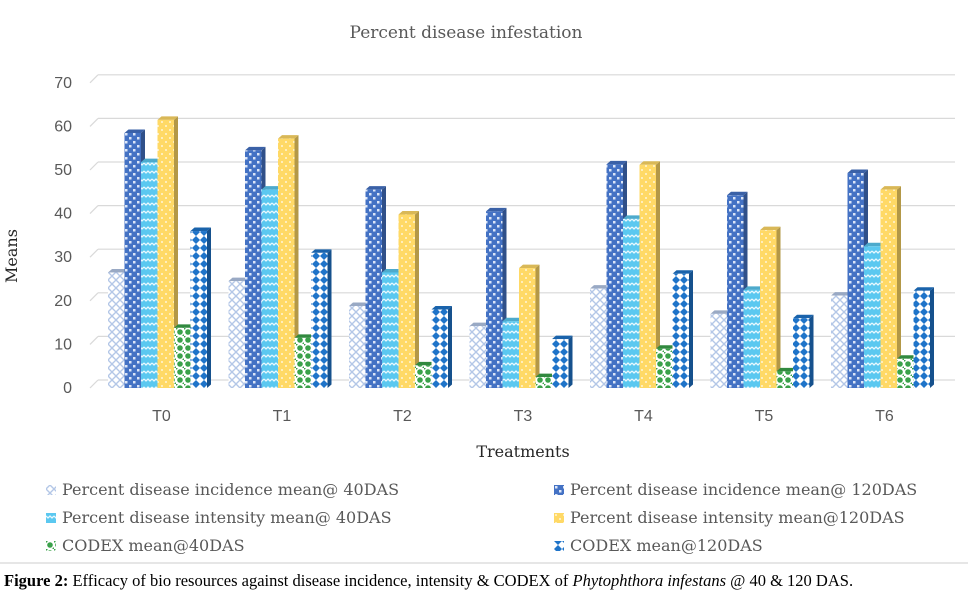 The image size is (968, 604). What do you see at coordinates (63, 170) in the screenshot?
I see `y-tick-label: 50` at bounding box center [63, 170].